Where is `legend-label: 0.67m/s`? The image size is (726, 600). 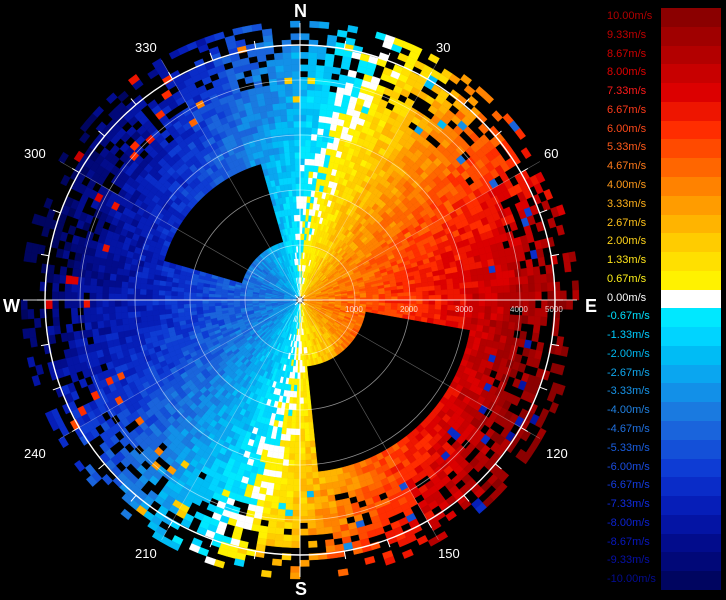
legend-label: 0.67m/s is located at coordinates (627, 278).